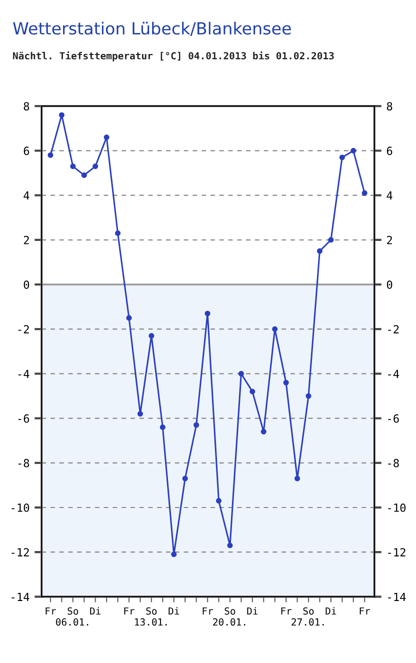 This screenshot has height=663, width=416. I want to click on x-tick-label: So 13.01., so click(151, 616).